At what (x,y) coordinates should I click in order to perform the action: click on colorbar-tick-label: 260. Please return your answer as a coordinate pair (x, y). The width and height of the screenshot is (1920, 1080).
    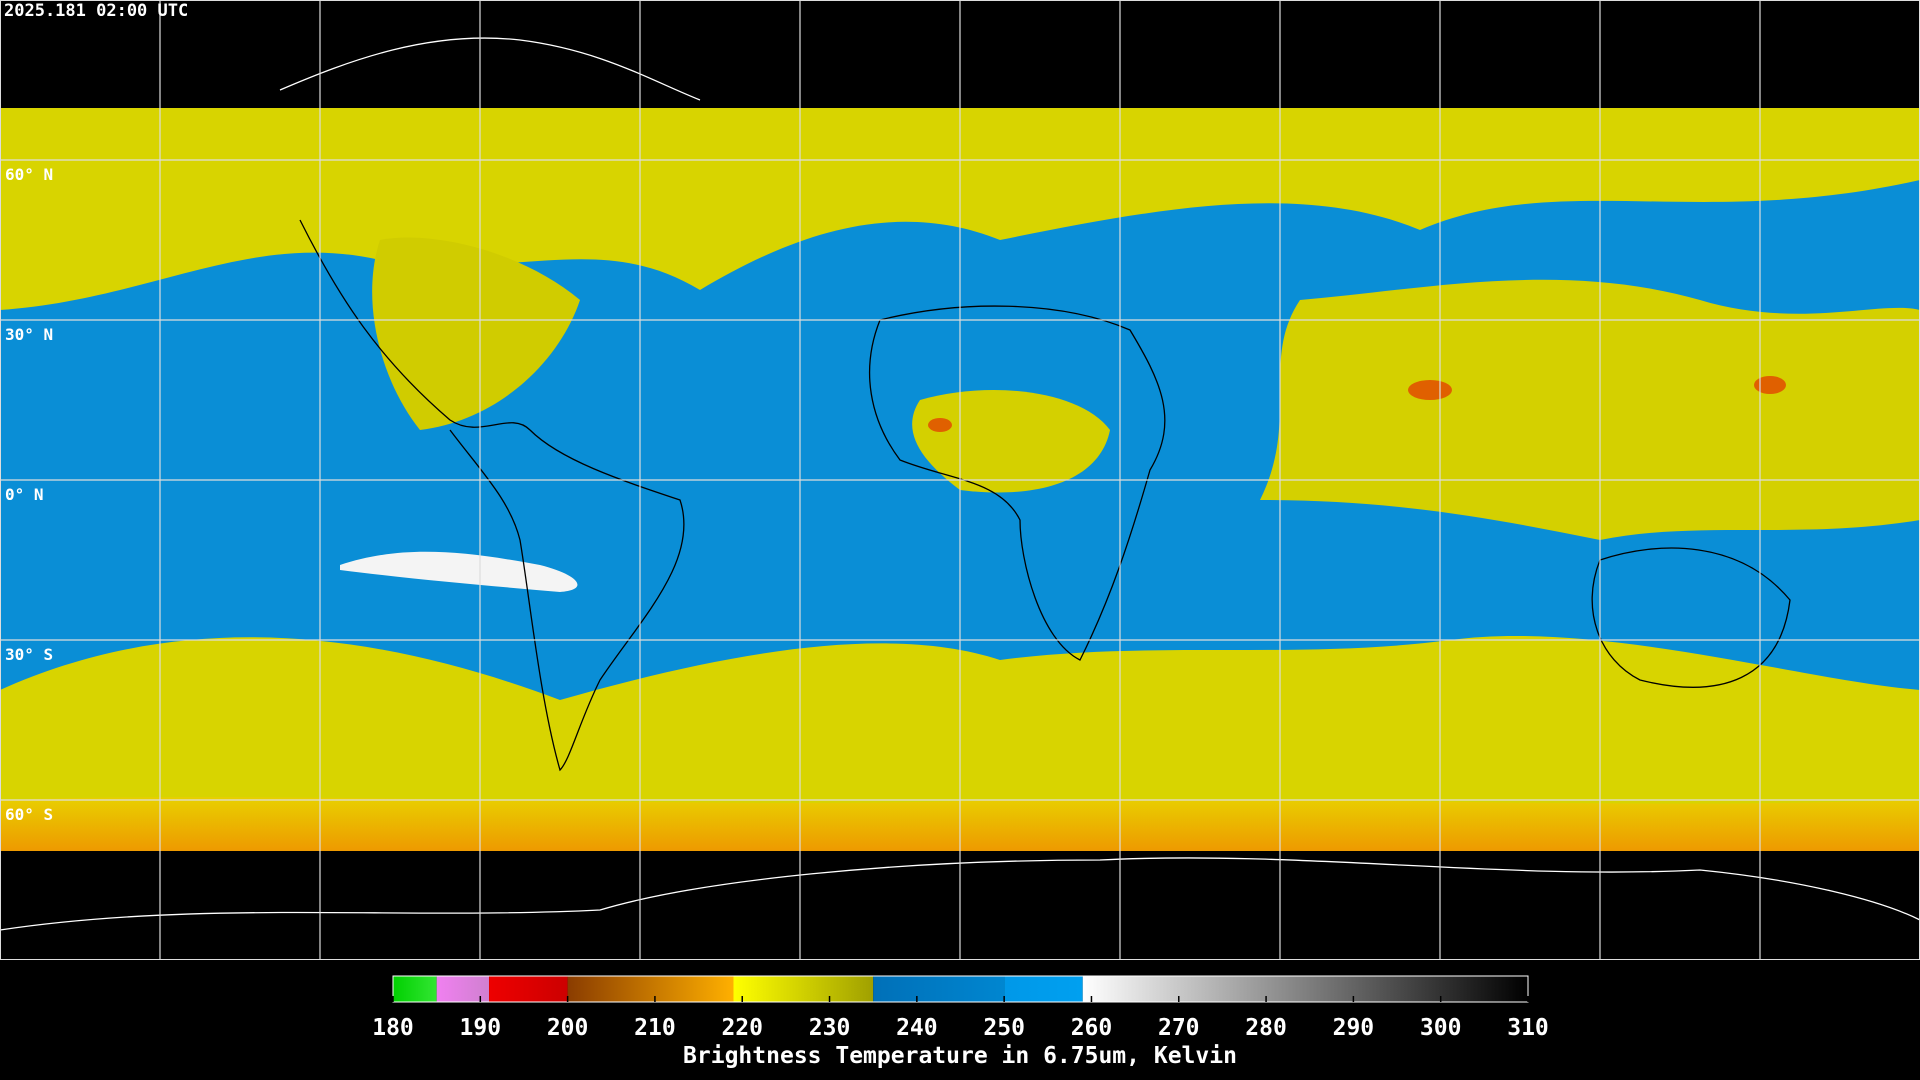
    Looking at the image, I should click on (1092, 1028).